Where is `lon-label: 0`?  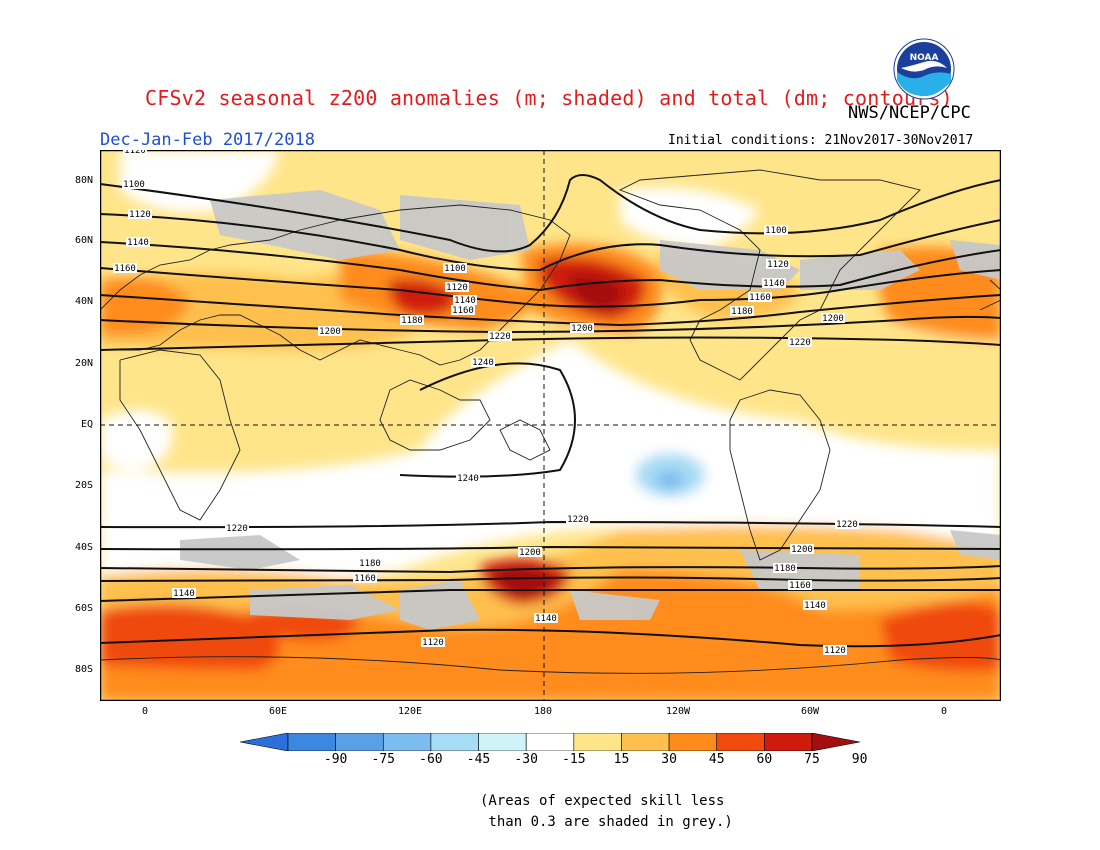 lon-label: 0 is located at coordinates (145, 711).